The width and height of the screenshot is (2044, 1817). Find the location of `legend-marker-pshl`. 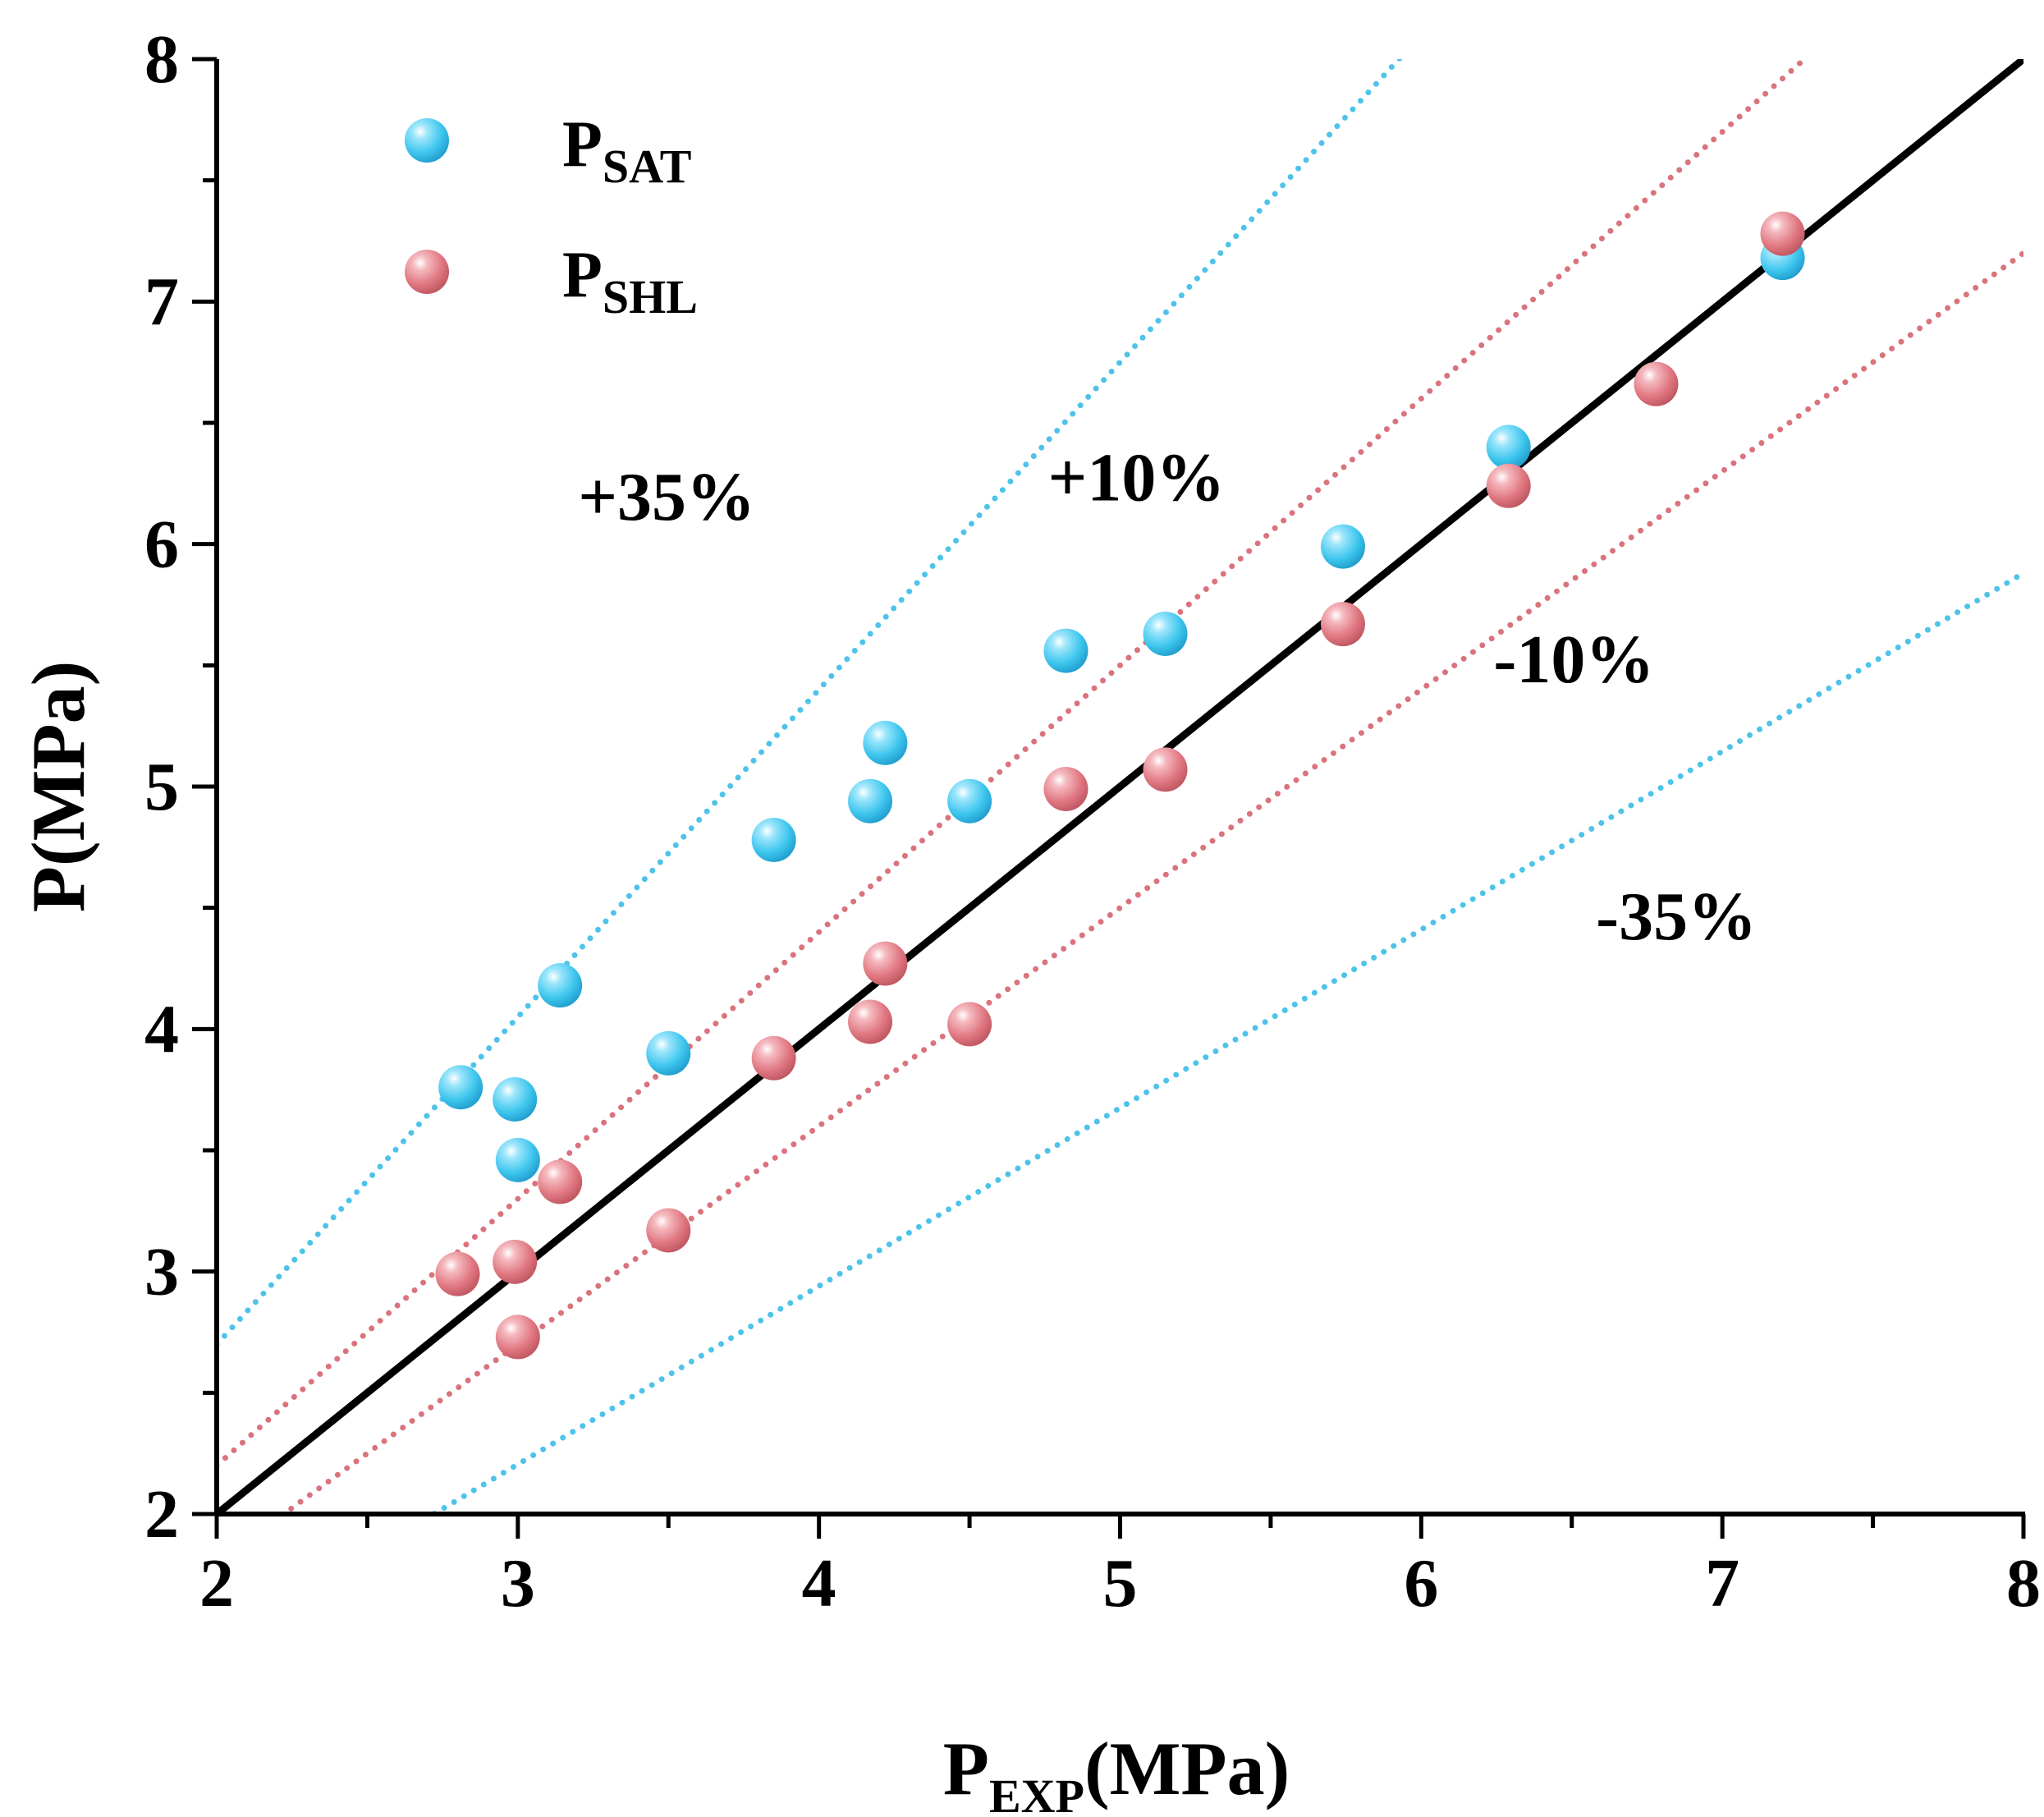

legend-marker-pshl is located at coordinates (427, 272).